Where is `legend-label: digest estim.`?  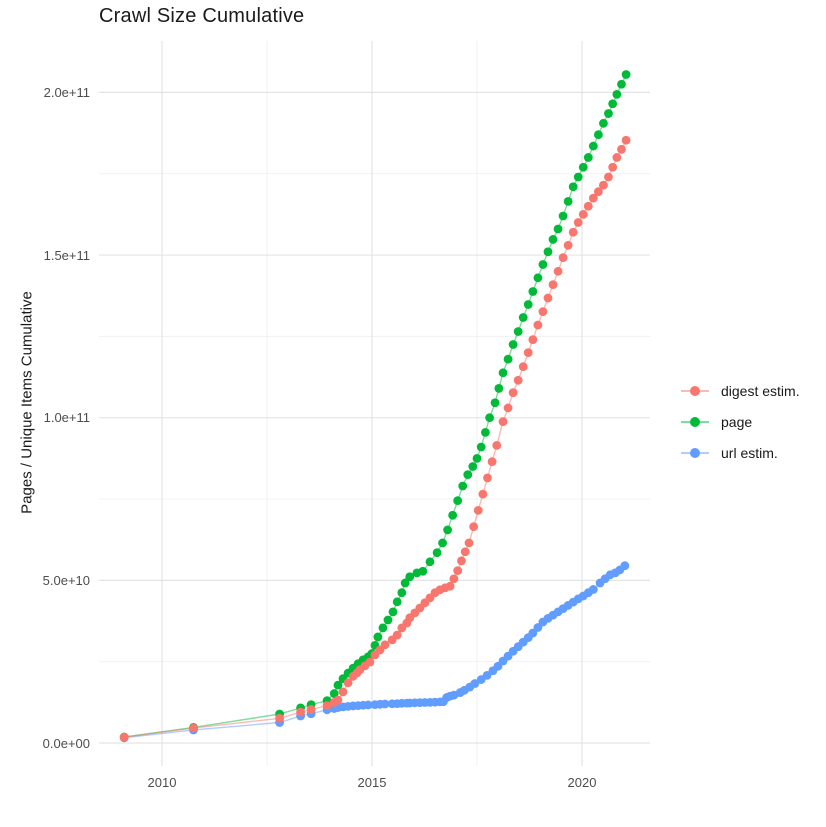 legend-label: digest estim. is located at coordinates (760, 391).